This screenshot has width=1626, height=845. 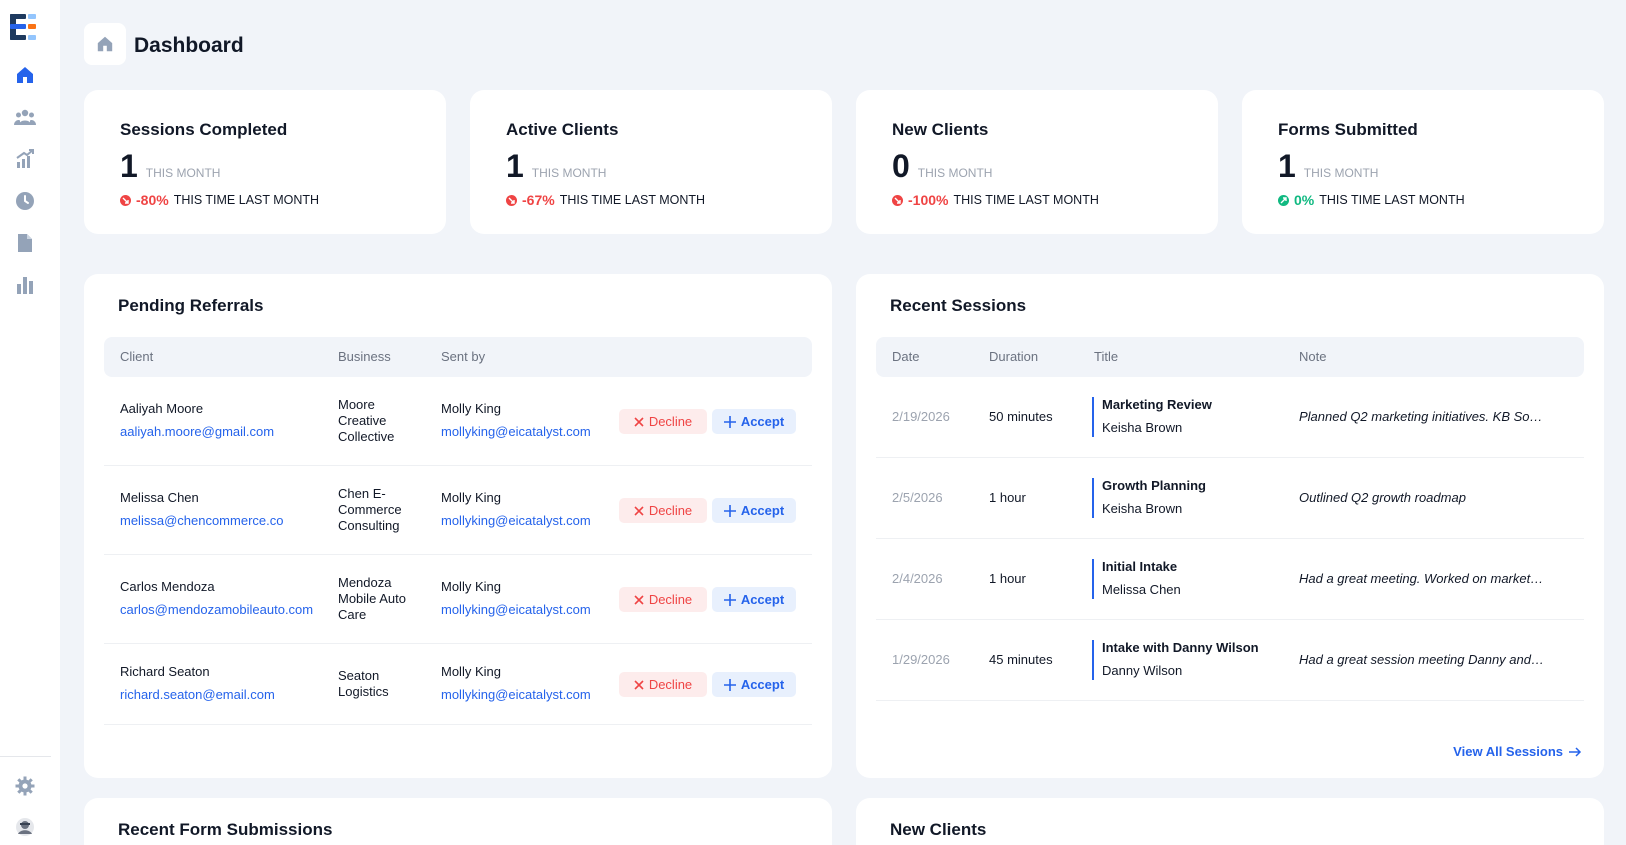 I want to click on clients-icon, so click(x=25, y=117).